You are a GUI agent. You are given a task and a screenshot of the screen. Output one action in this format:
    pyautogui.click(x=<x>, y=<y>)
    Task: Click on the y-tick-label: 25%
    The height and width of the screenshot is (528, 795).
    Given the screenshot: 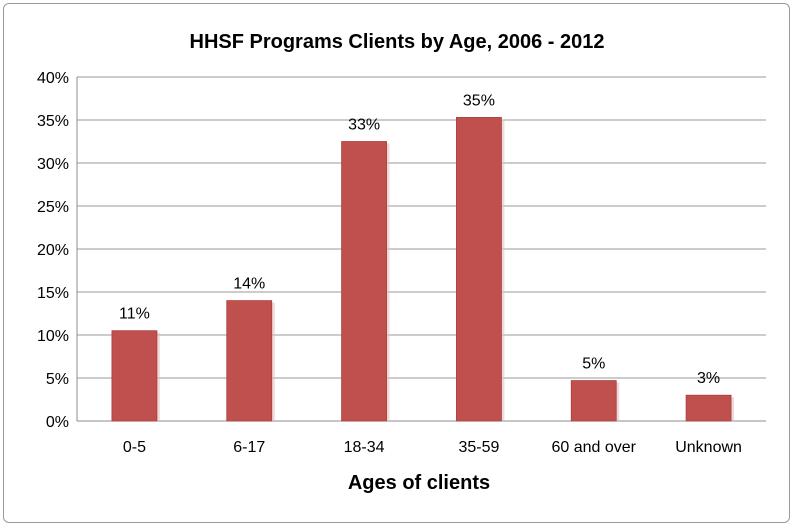 What is the action you would take?
    pyautogui.click(x=53, y=207)
    